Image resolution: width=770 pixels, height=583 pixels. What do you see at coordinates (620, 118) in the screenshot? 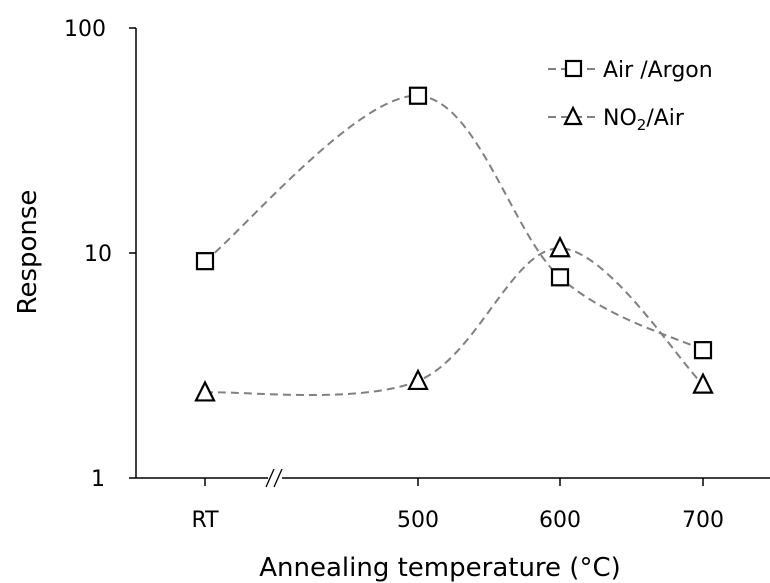
I see `legend-label-no2-prefix: NO` at bounding box center [620, 118].